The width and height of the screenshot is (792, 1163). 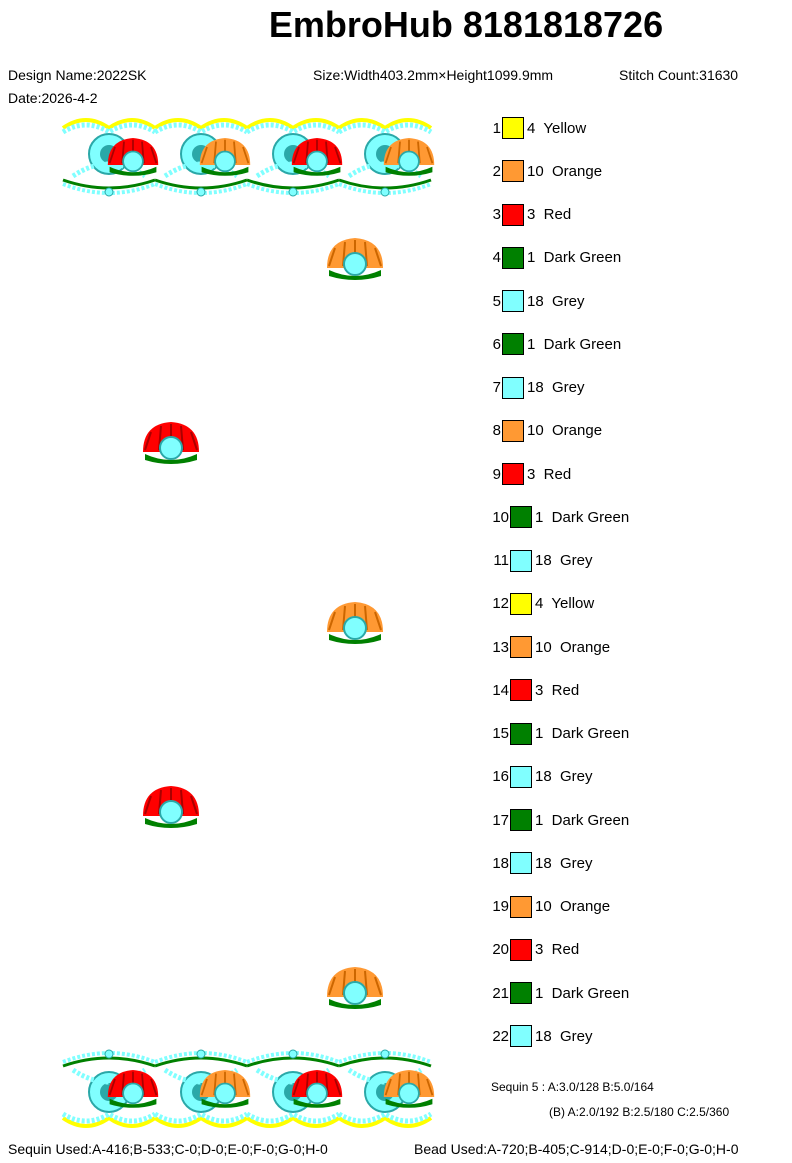 I want to click on legend-number: 20, so click(x=500, y=950).